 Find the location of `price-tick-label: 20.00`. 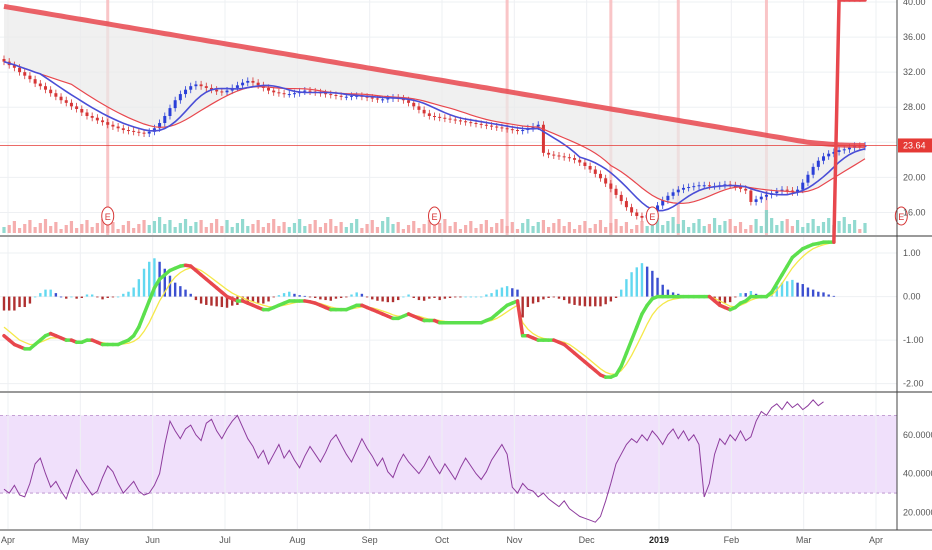

price-tick-label: 20.00 is located at coordinates (914, 177).